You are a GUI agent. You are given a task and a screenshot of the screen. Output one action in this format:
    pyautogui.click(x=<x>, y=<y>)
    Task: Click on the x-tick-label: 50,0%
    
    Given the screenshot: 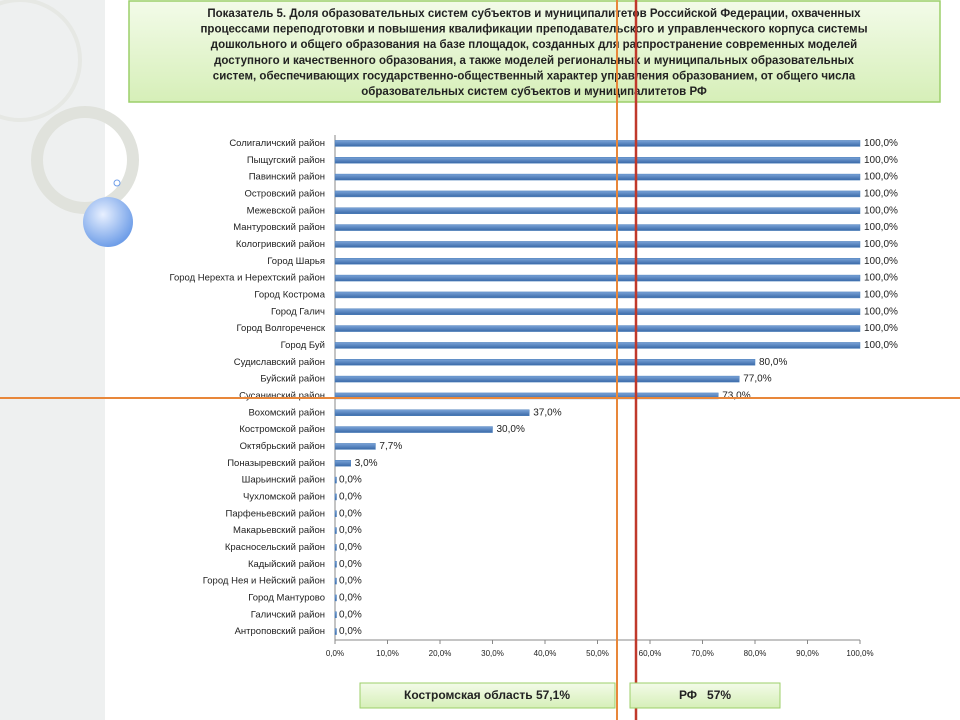 What is the action you would take?
    pyautogui.click(x=597, y=653)
    